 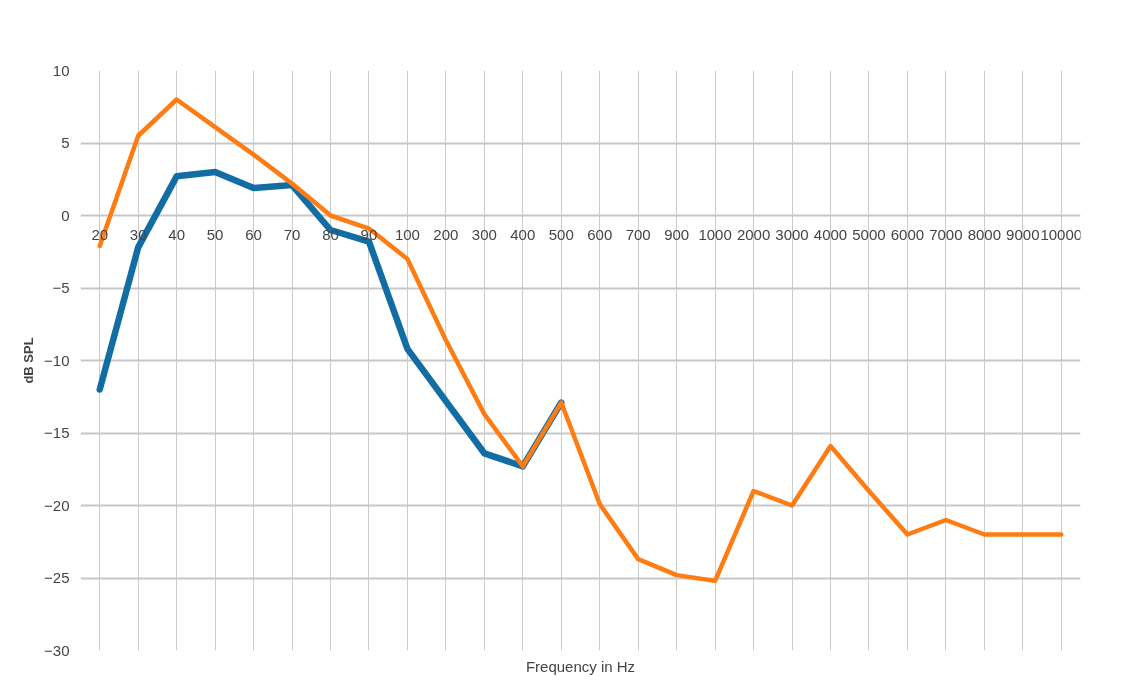 What do you see at coordinates (292, 234) in the screenshot?
I see `x-tick-label: 70` at bounding box center [292, 234].